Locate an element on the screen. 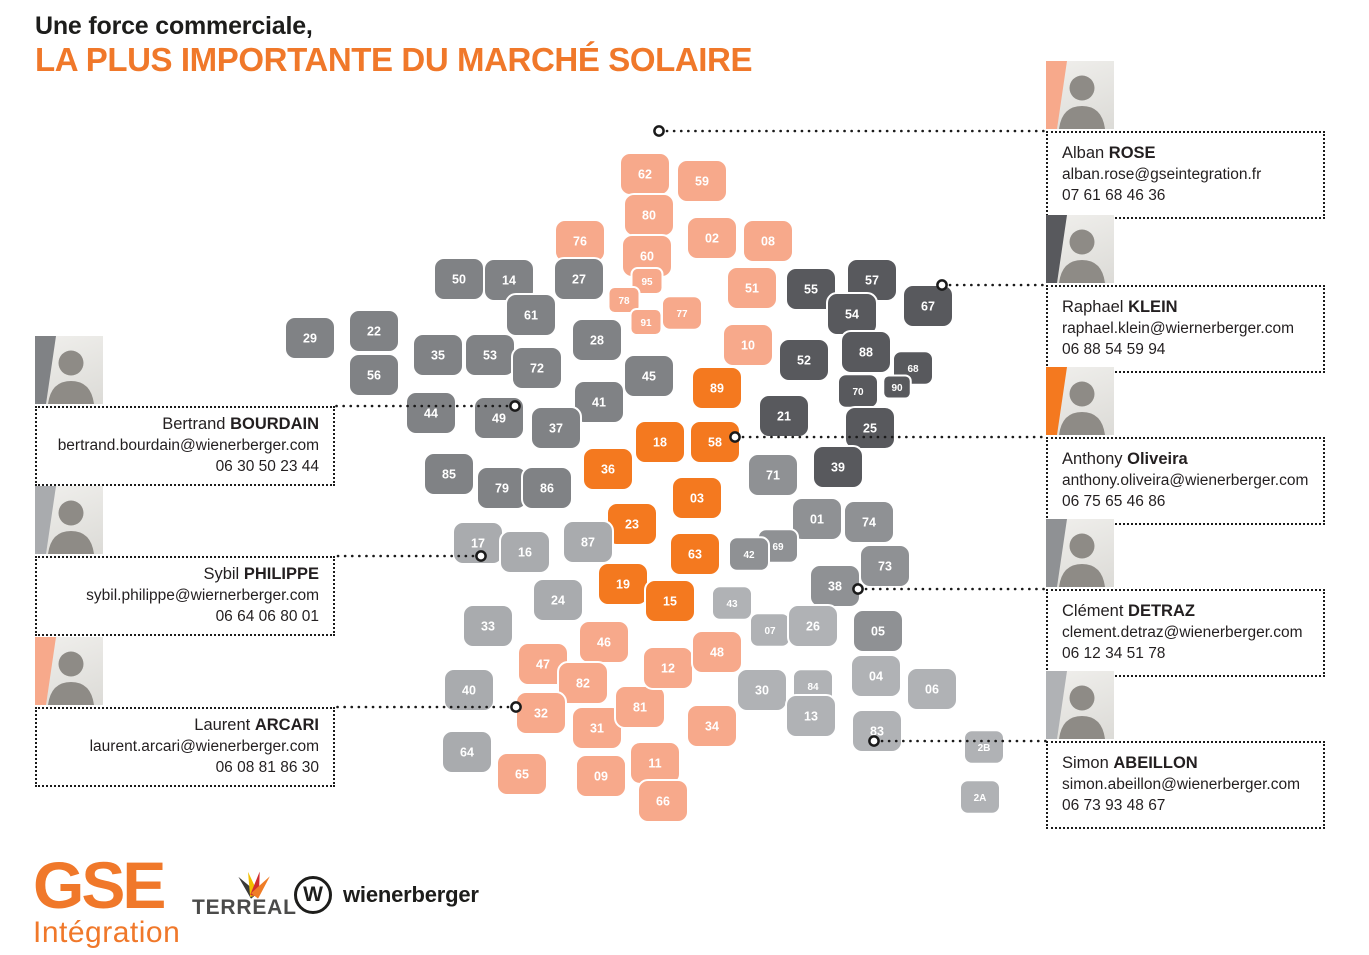  dept-label-68: 68 is located at coordinates (913, 369).